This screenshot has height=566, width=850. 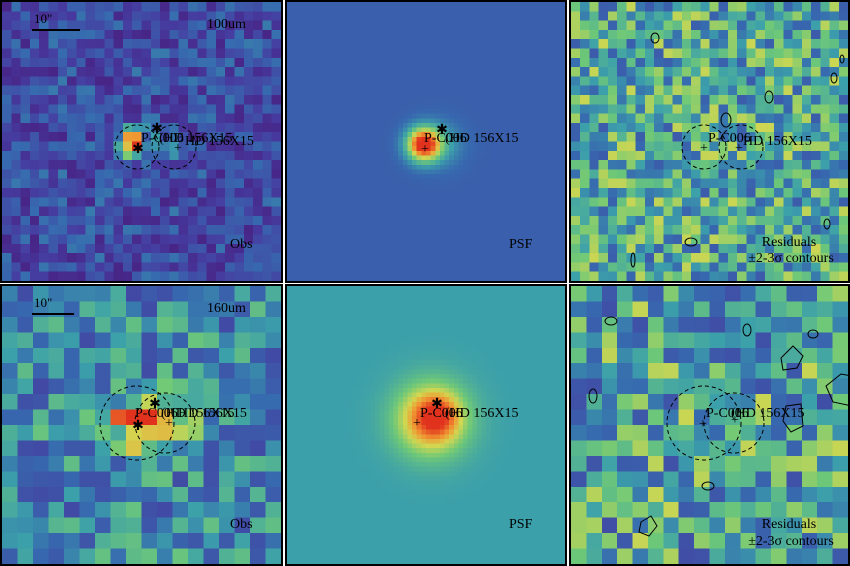 I want to click on overlay-160um-res: + + P-C006 (HD 156X15, so click(x=718, y=426).